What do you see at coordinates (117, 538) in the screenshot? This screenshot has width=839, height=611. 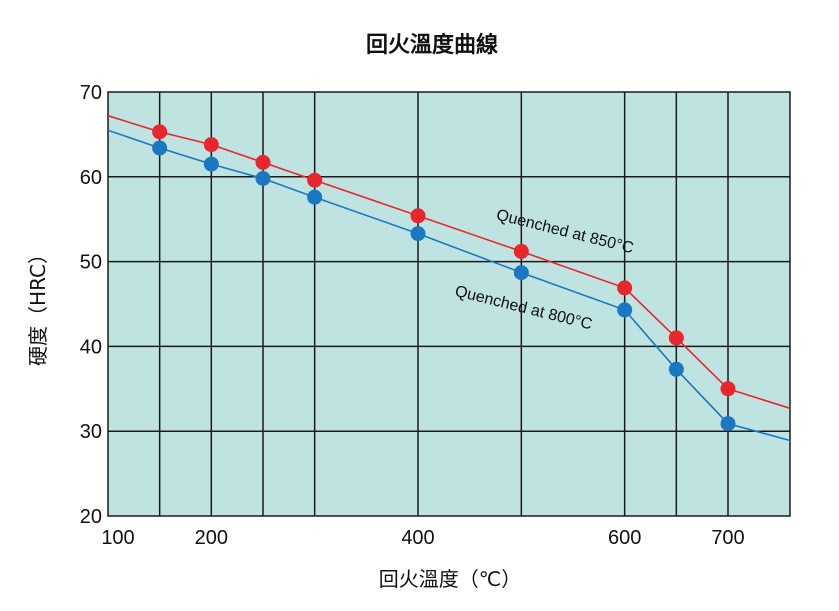 I see `x-tick-label: 100` at bounding box center [117, 538].